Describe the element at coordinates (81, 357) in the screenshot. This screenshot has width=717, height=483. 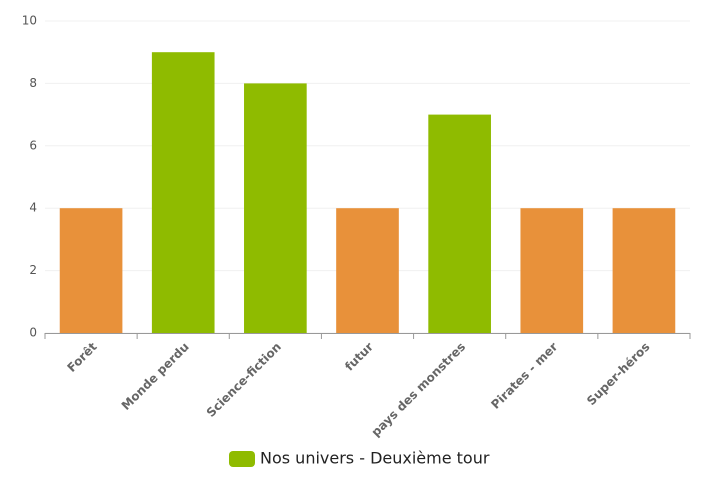
I see `x-tick-label: Forêt` at that location.